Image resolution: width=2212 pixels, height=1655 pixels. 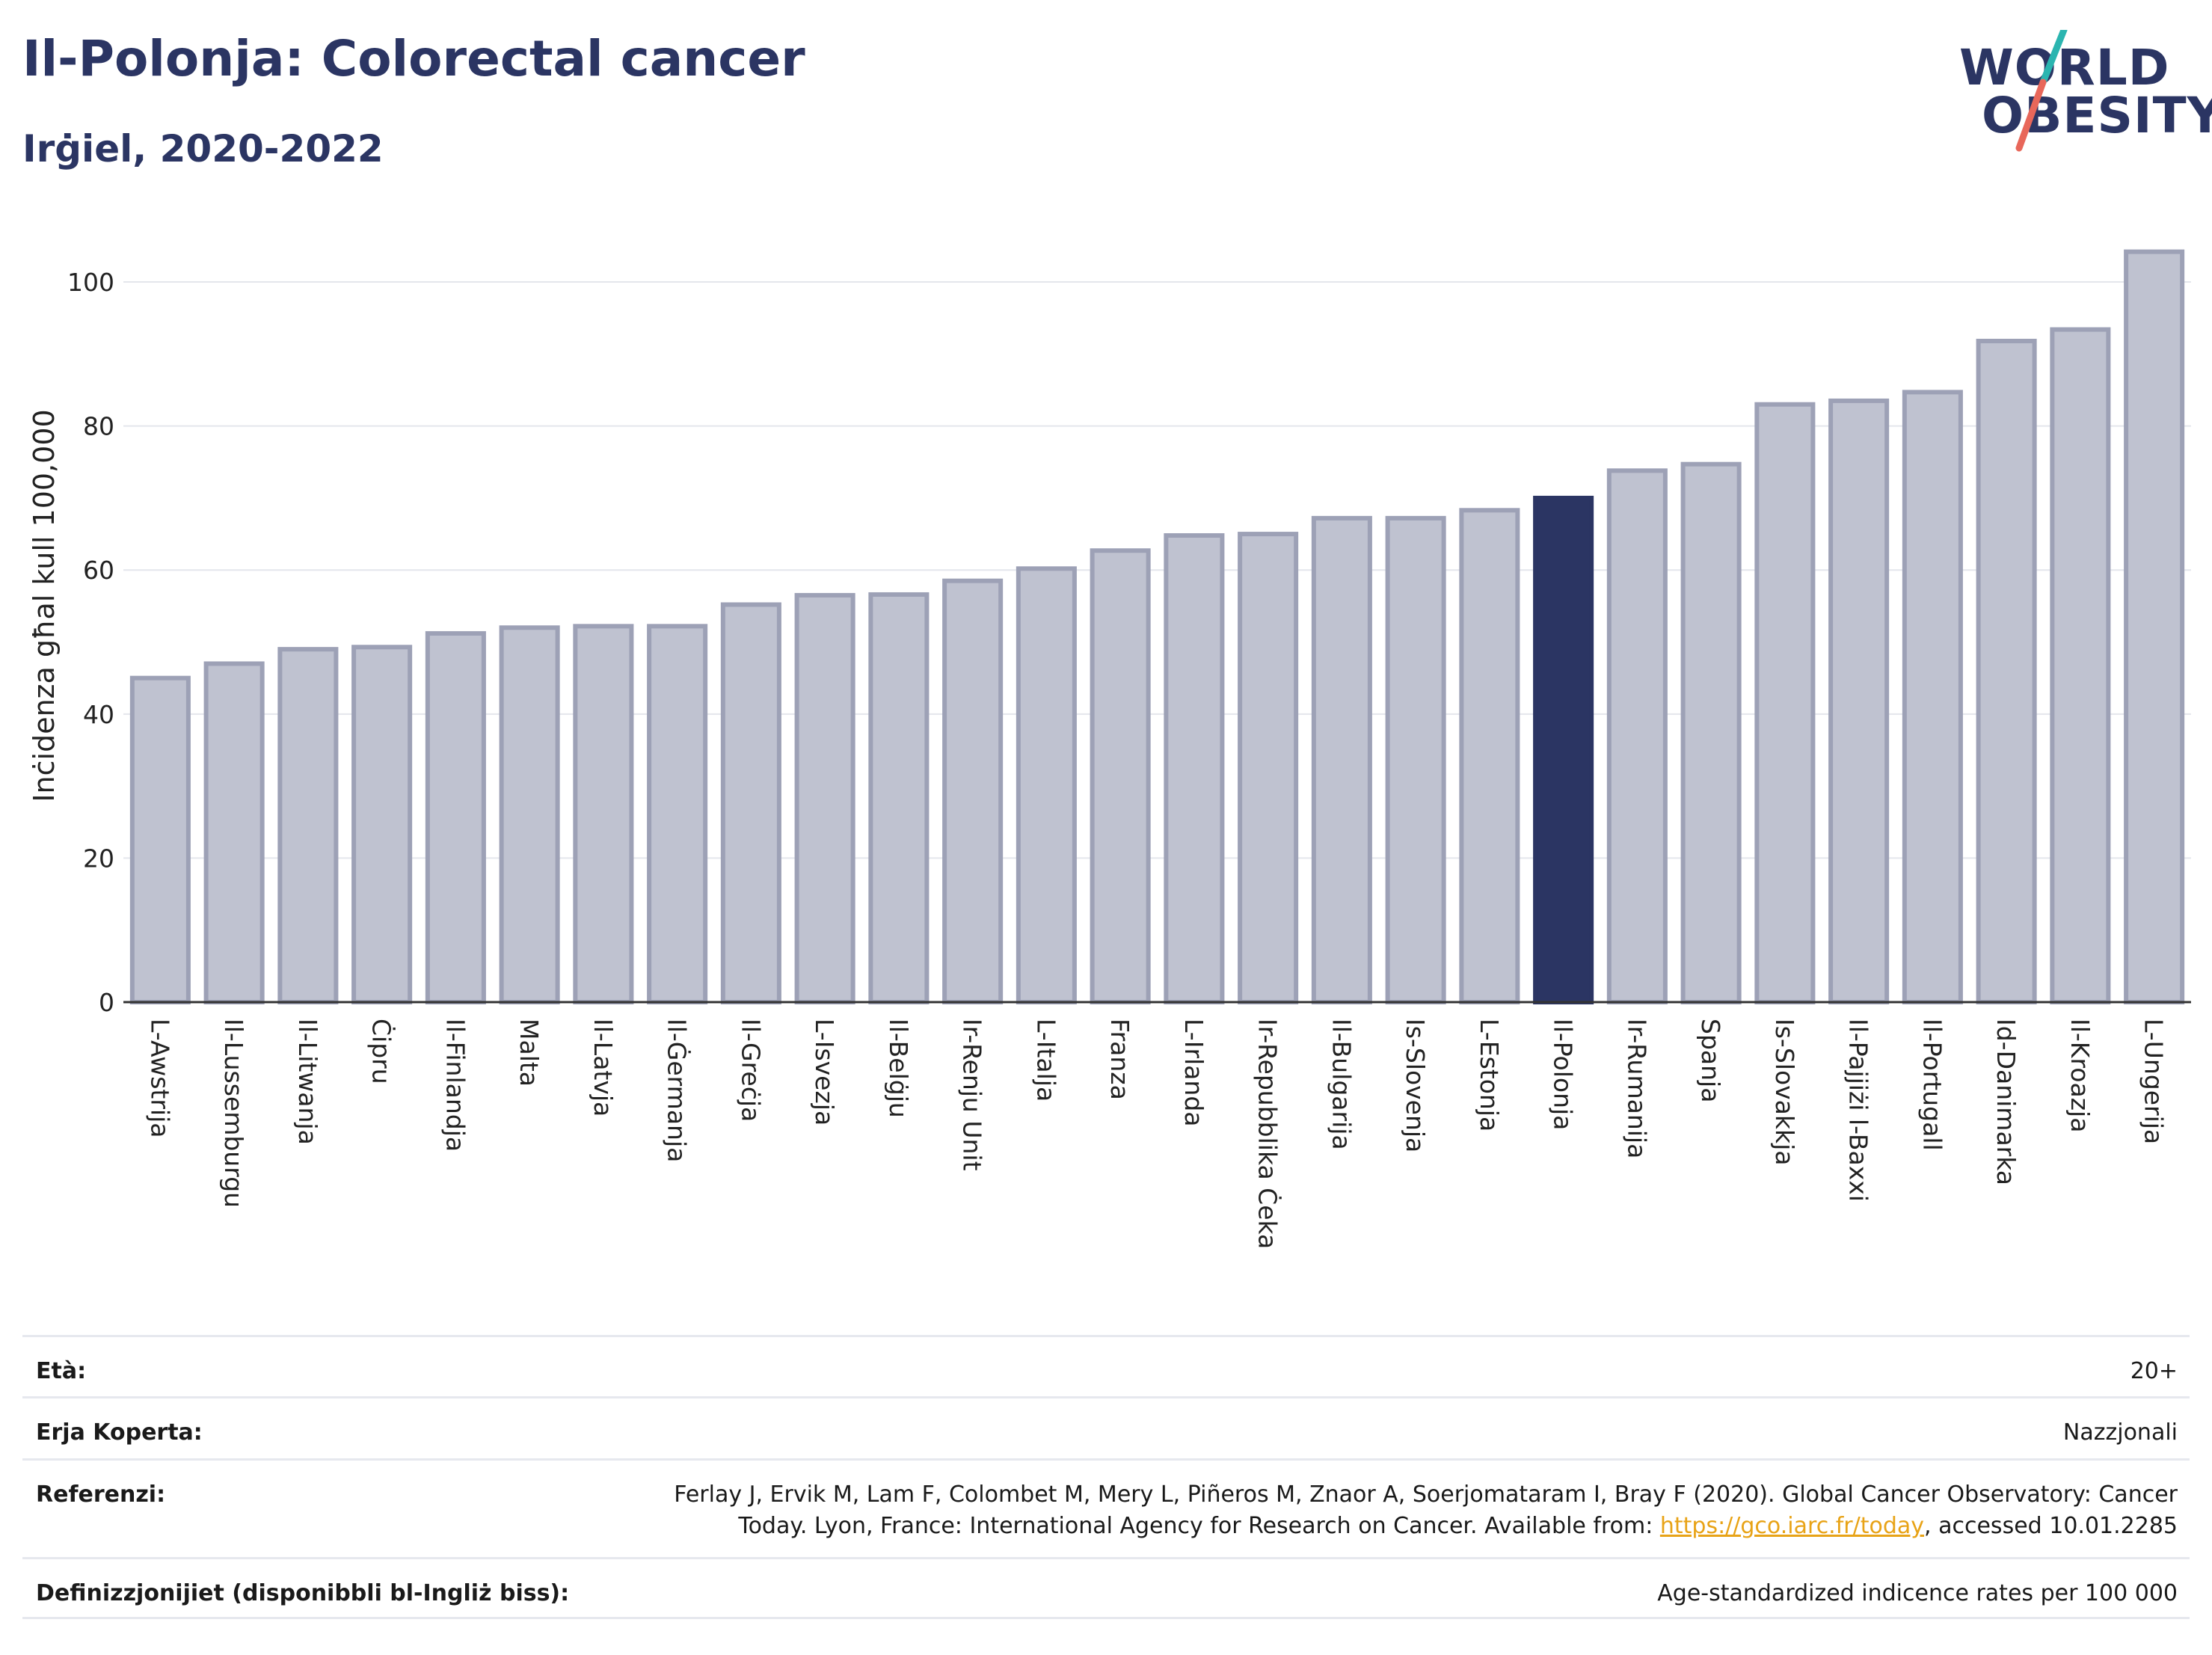 What do you see at coordinates (972, 1095) in the screenshot?
I see `x-tick-label: Ir-Renju Unit` at bounding box center [972, 1095].